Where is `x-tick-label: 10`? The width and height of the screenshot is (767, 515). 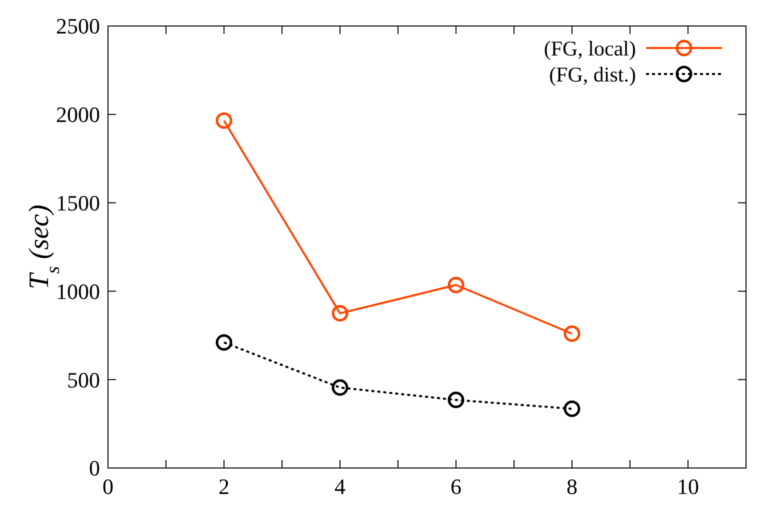 x-tick-label: 10 is located at coordinates (688, 486).